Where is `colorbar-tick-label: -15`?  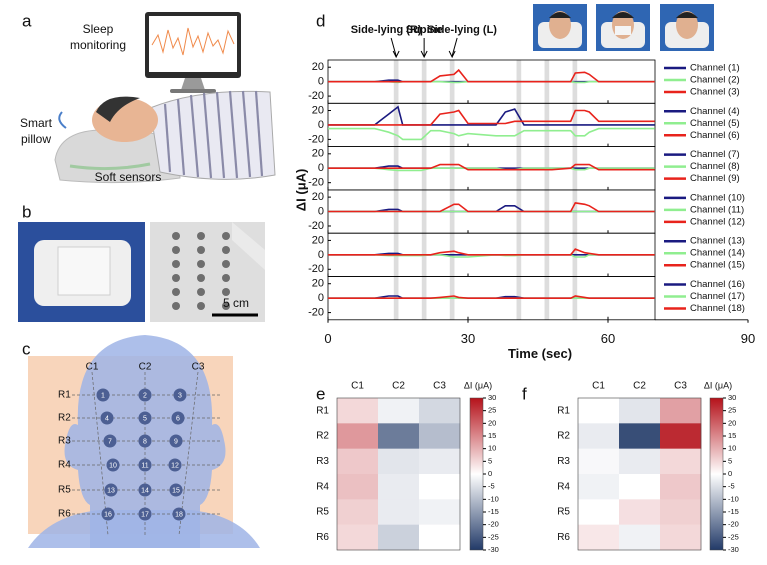
colorbar-tick-label: -15 is located at coordinates (733, 511).